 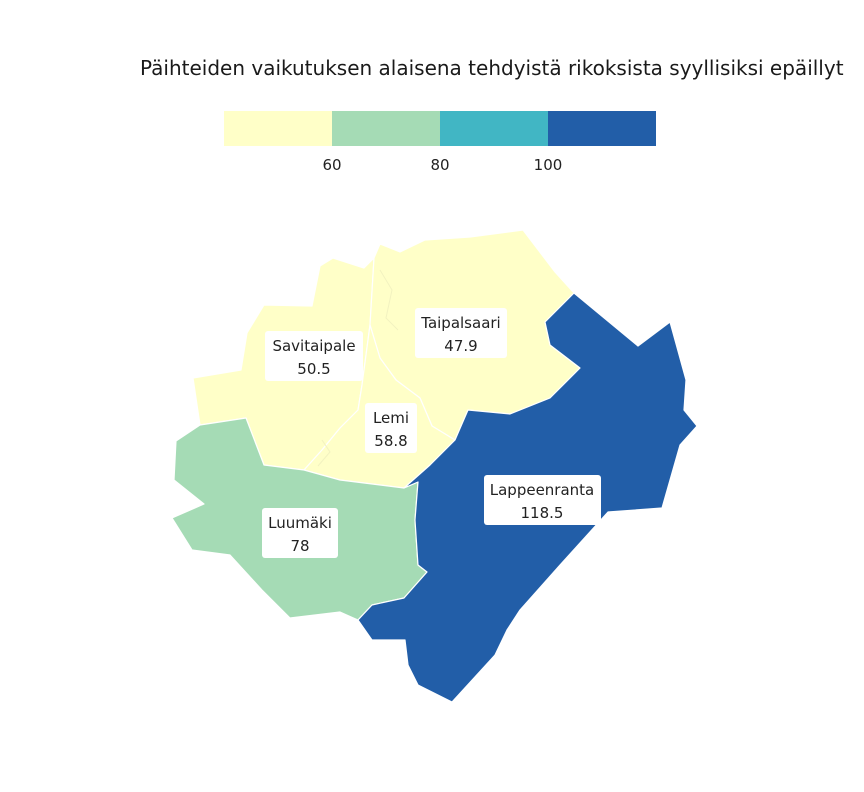 I want to click on label-lemi: Lemi 58.8, so click(x=391, y=428).